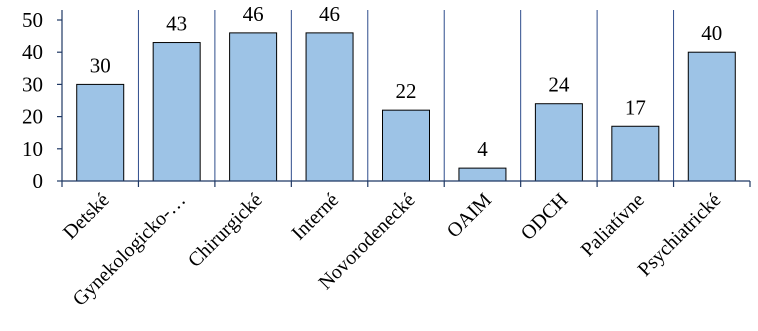 This screenshot has width=758, height=331. I want to click on y-tick-label: 30, so click(32, 84).